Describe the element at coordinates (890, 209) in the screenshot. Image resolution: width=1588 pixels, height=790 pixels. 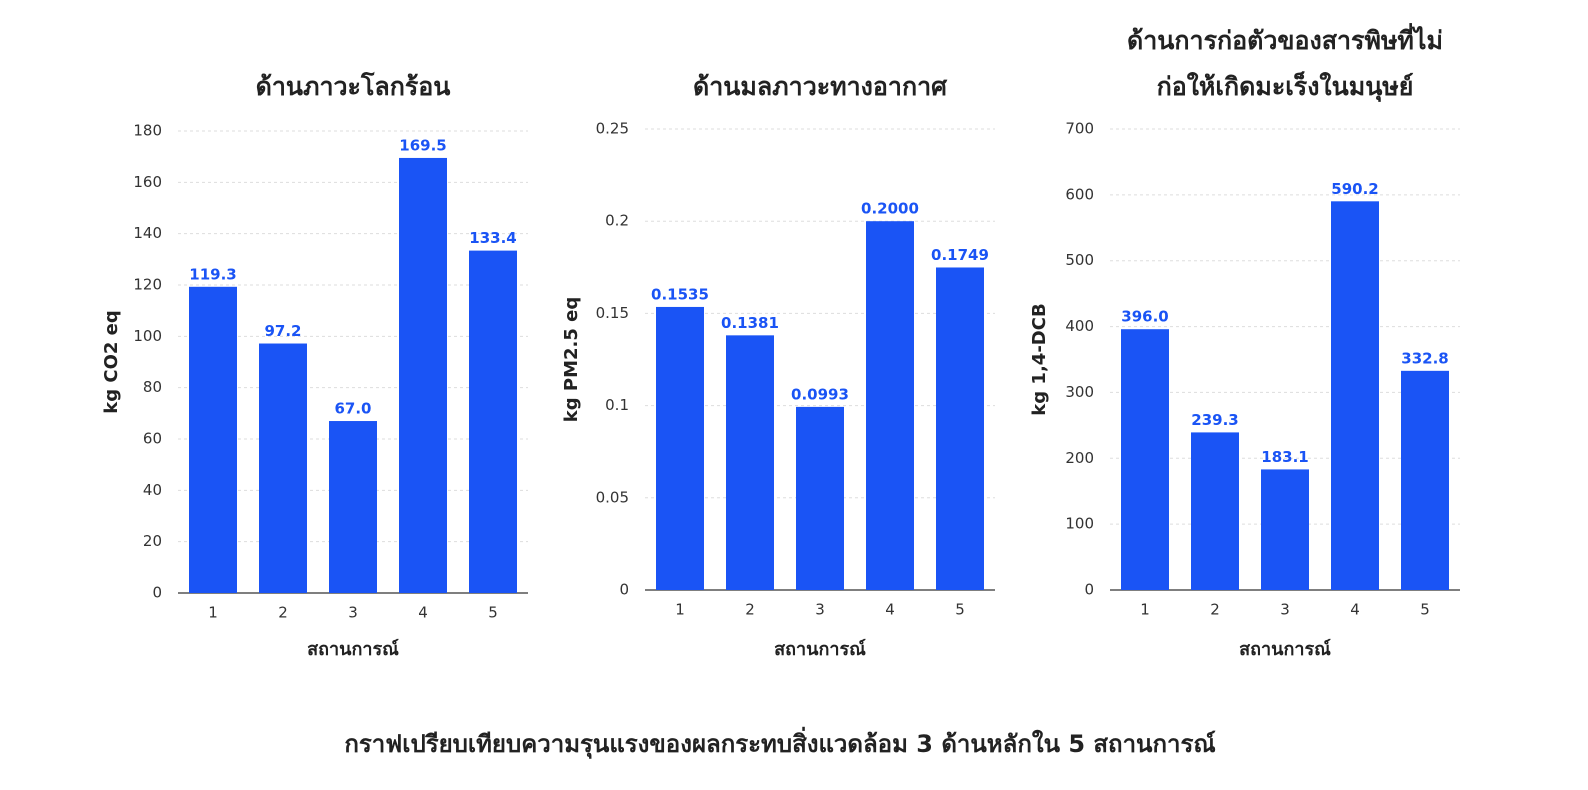
I see `value-label: 0.2000` at that location.